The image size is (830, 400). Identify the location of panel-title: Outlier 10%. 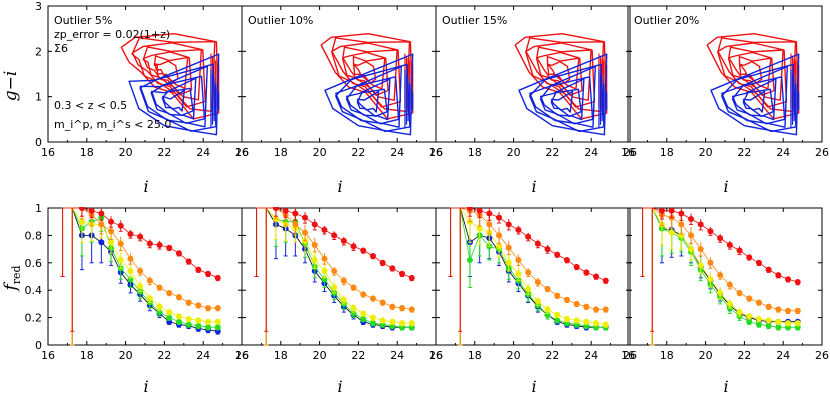
(280, 20).